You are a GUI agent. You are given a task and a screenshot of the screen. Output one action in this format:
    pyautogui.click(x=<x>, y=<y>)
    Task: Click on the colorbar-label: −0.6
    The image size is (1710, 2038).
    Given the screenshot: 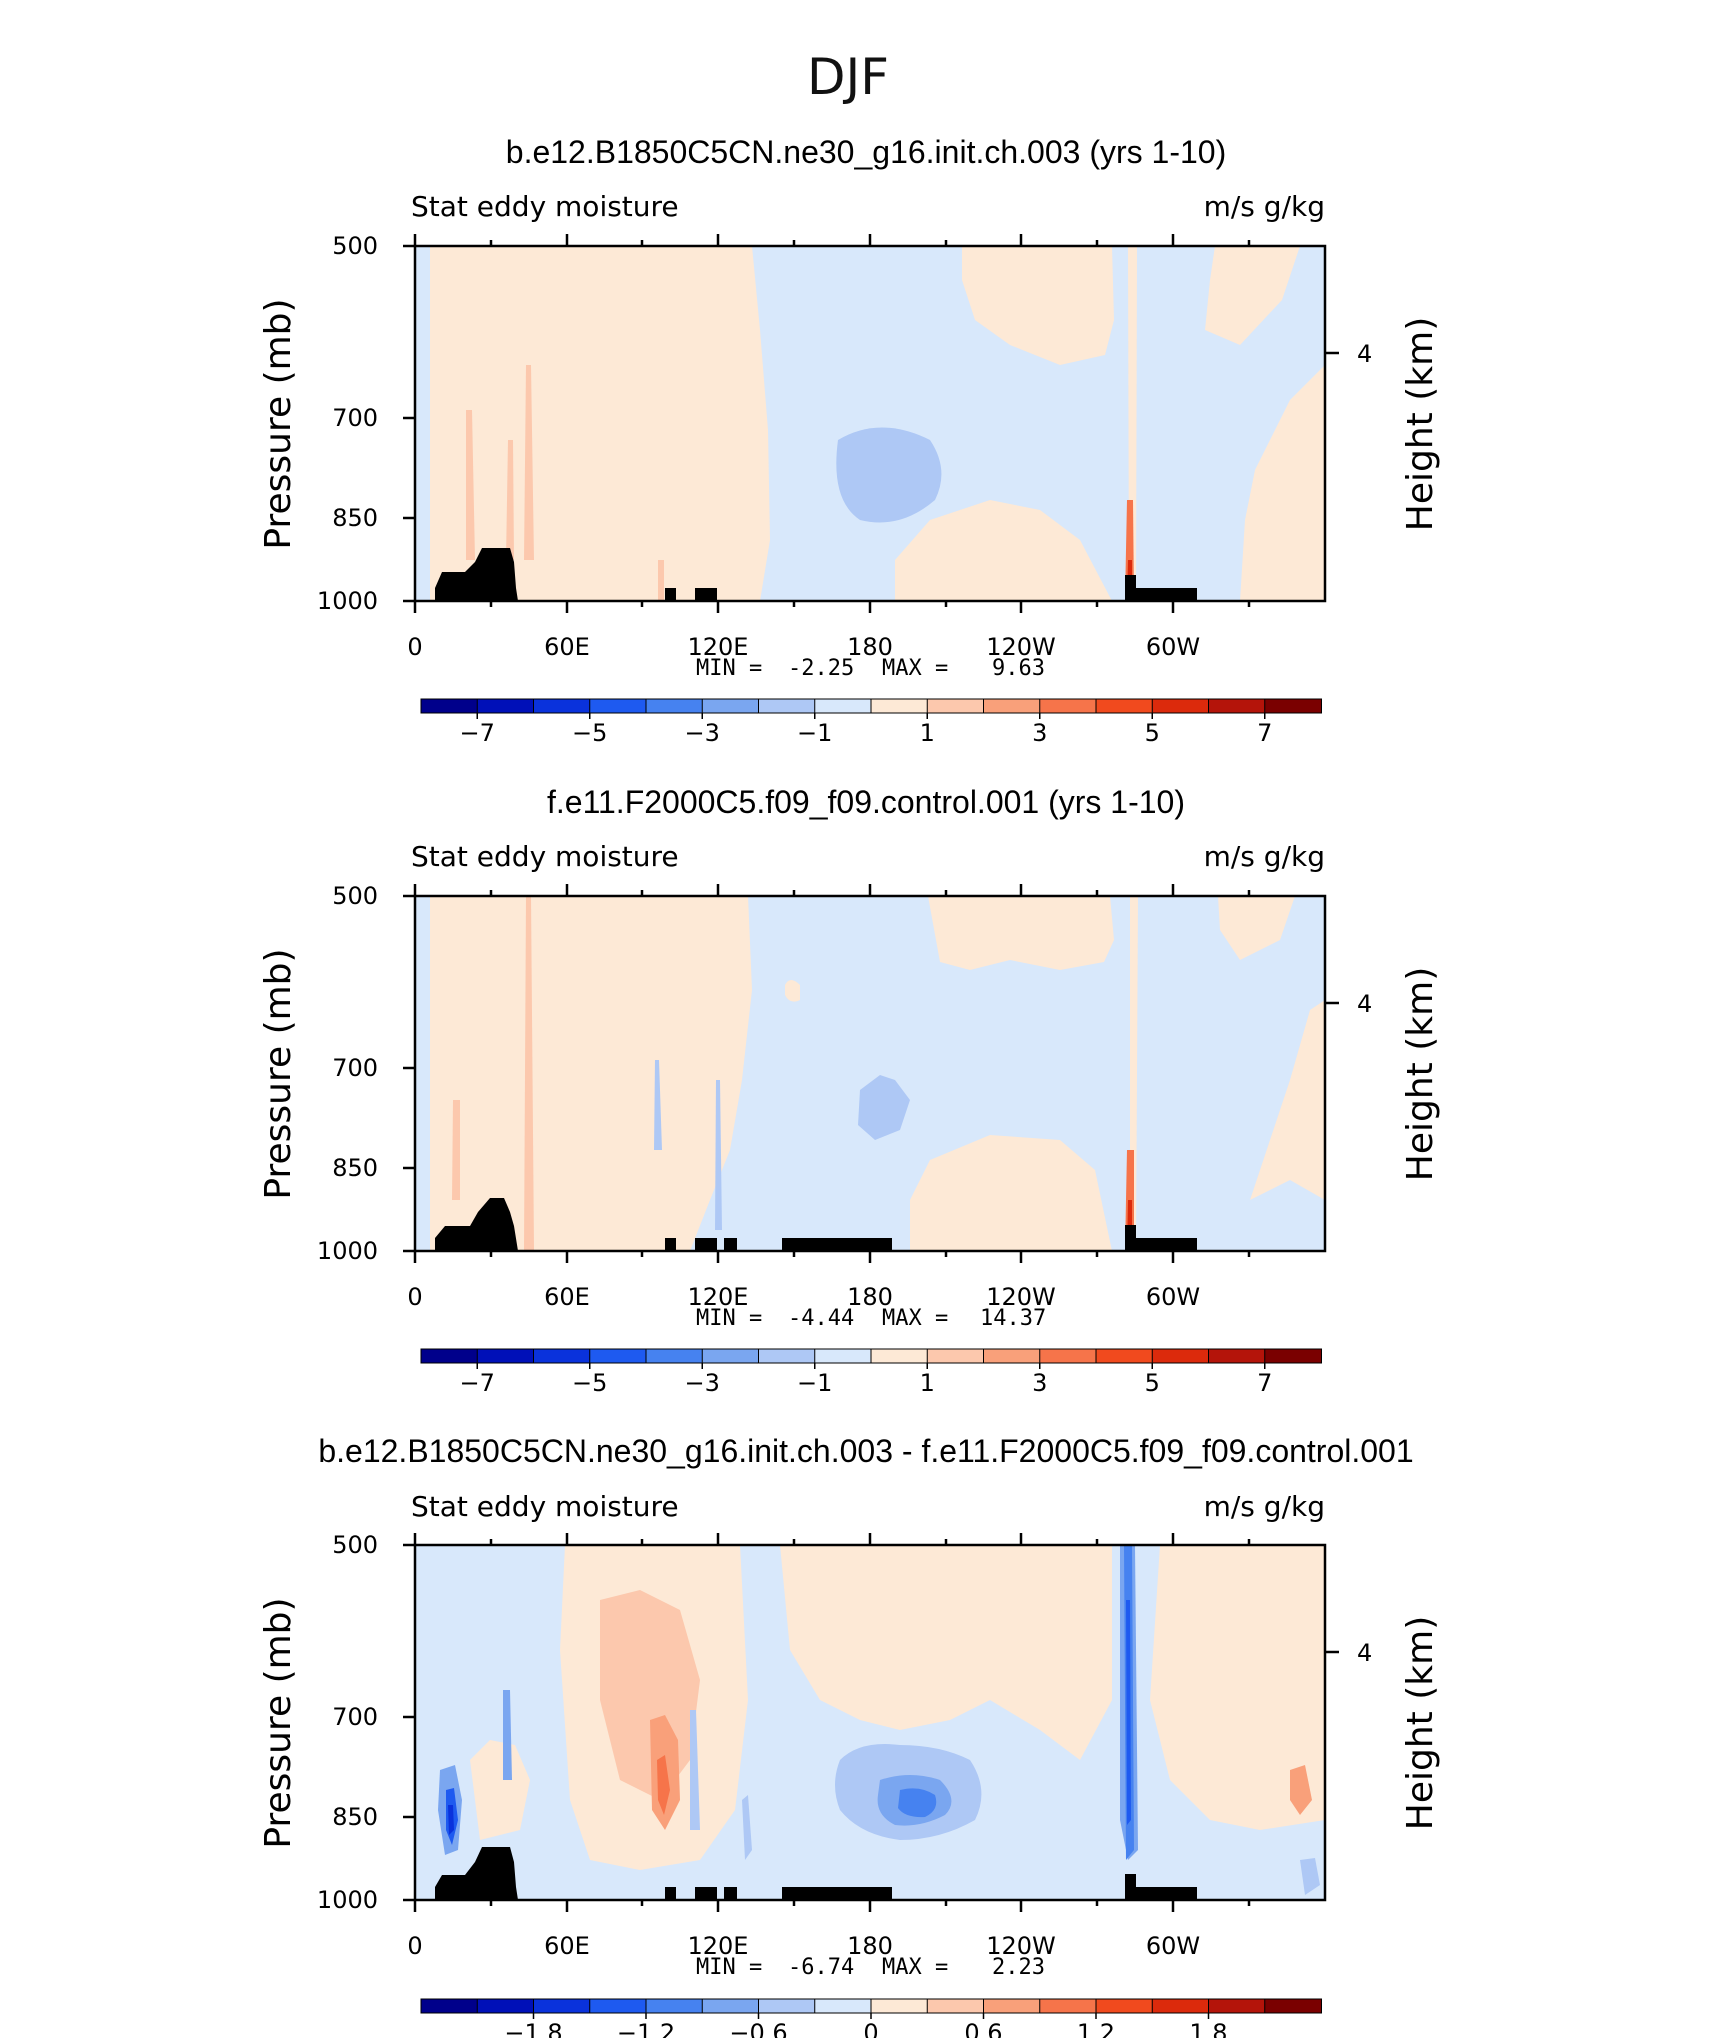 What is the action you would take?
    pyautogui.click(x=758, y=2028)
    